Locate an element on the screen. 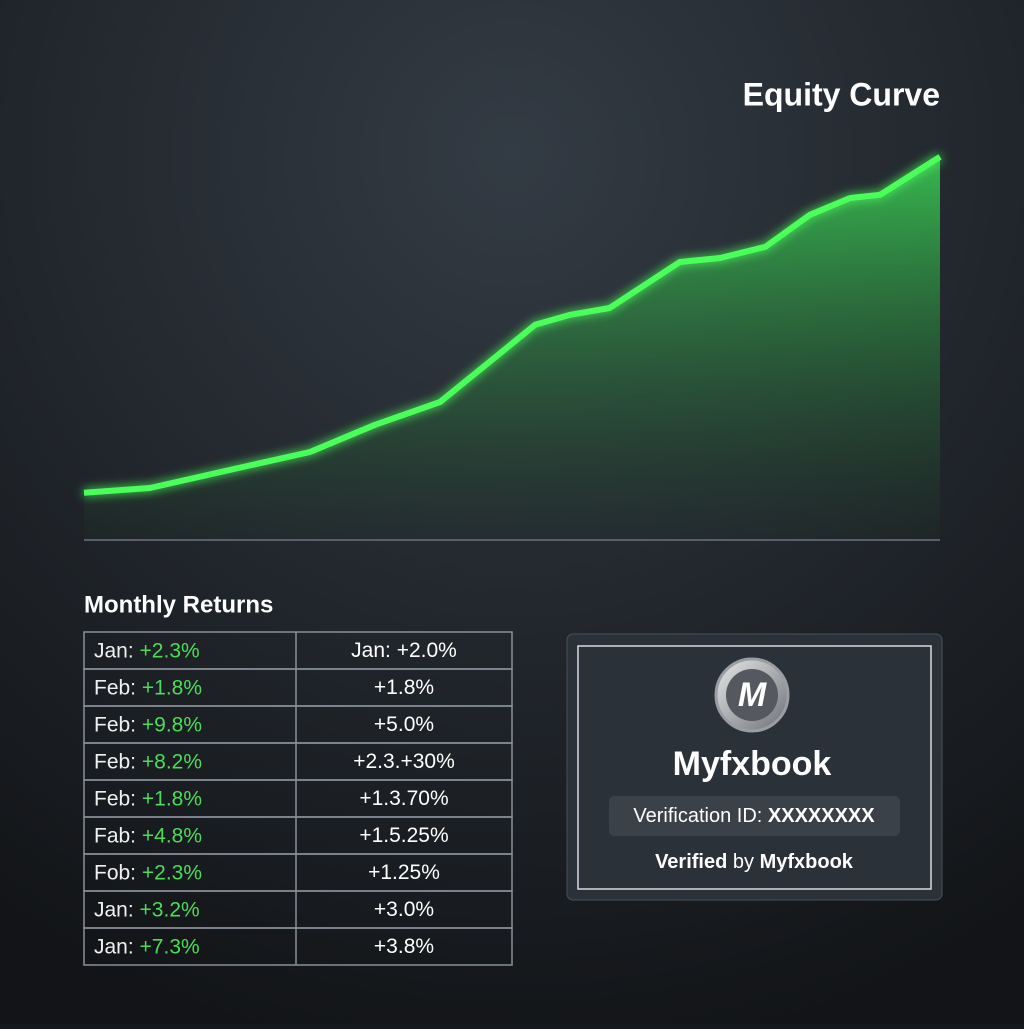 Image resolution: width=1024 pixels, height=1029 pixels. other-return: +2.3.+30% is located at coordinates (404, 761).